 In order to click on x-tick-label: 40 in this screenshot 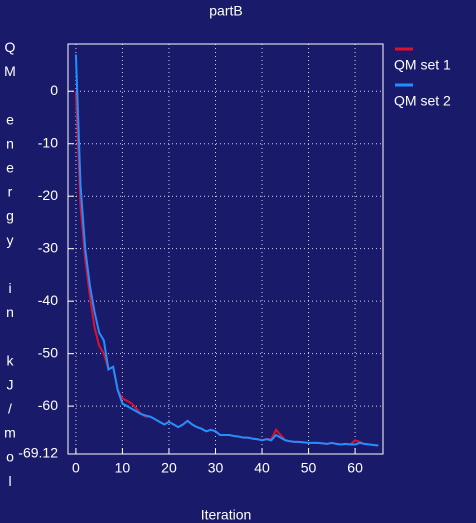, I will do `click(262, 468)`.